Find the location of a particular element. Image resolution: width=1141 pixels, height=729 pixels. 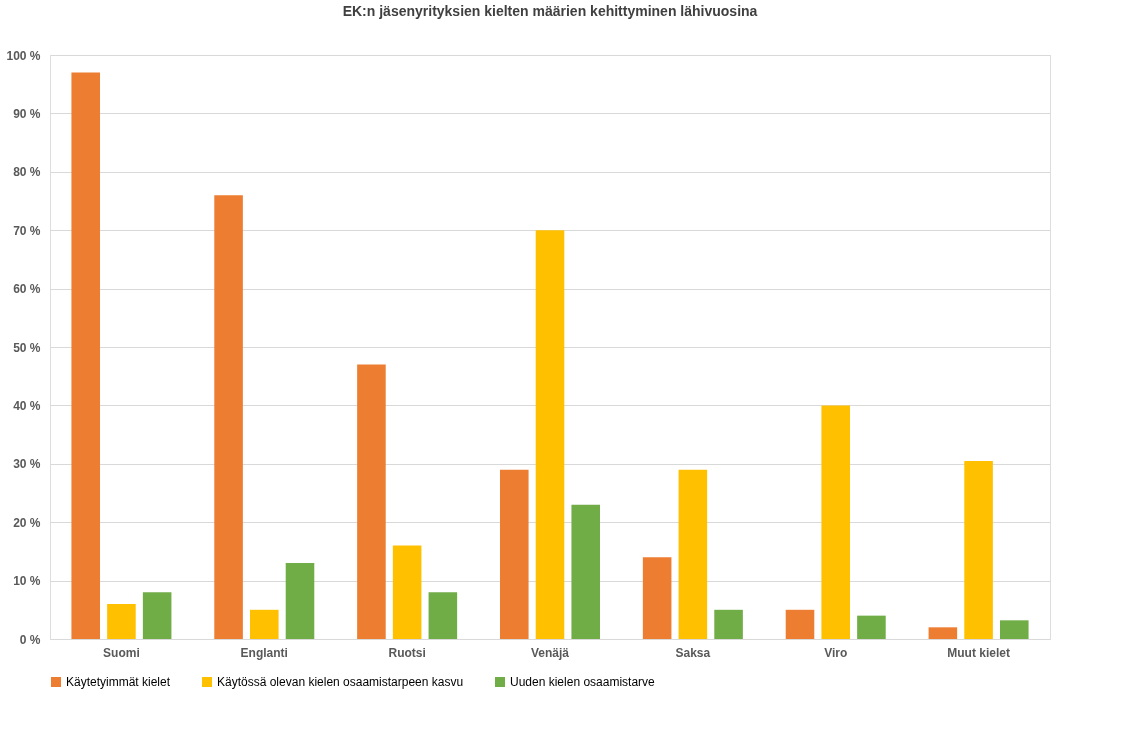

y-tick-label: 60 % is located at coordinates (27, 289).